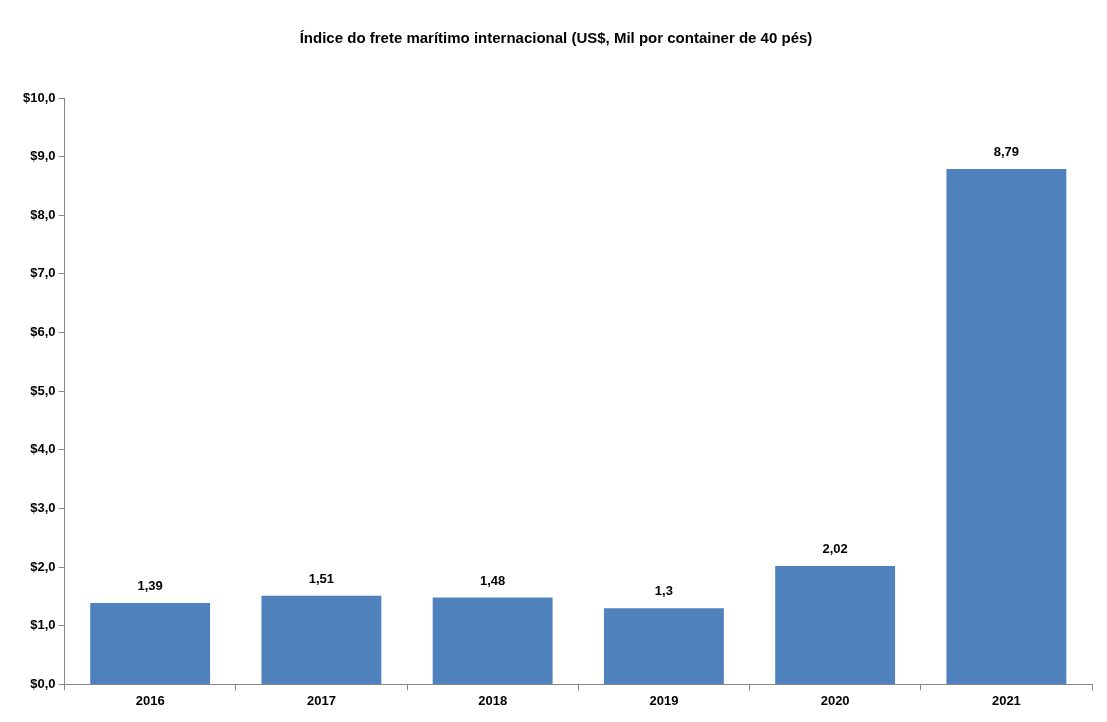 Image resolution: width=1107 pixels, height=722 pixels. What do you see at coordinates (43, 449) in the screenshot?
I see `y-tick-label: $4,0` at bounding box center [43, 449].